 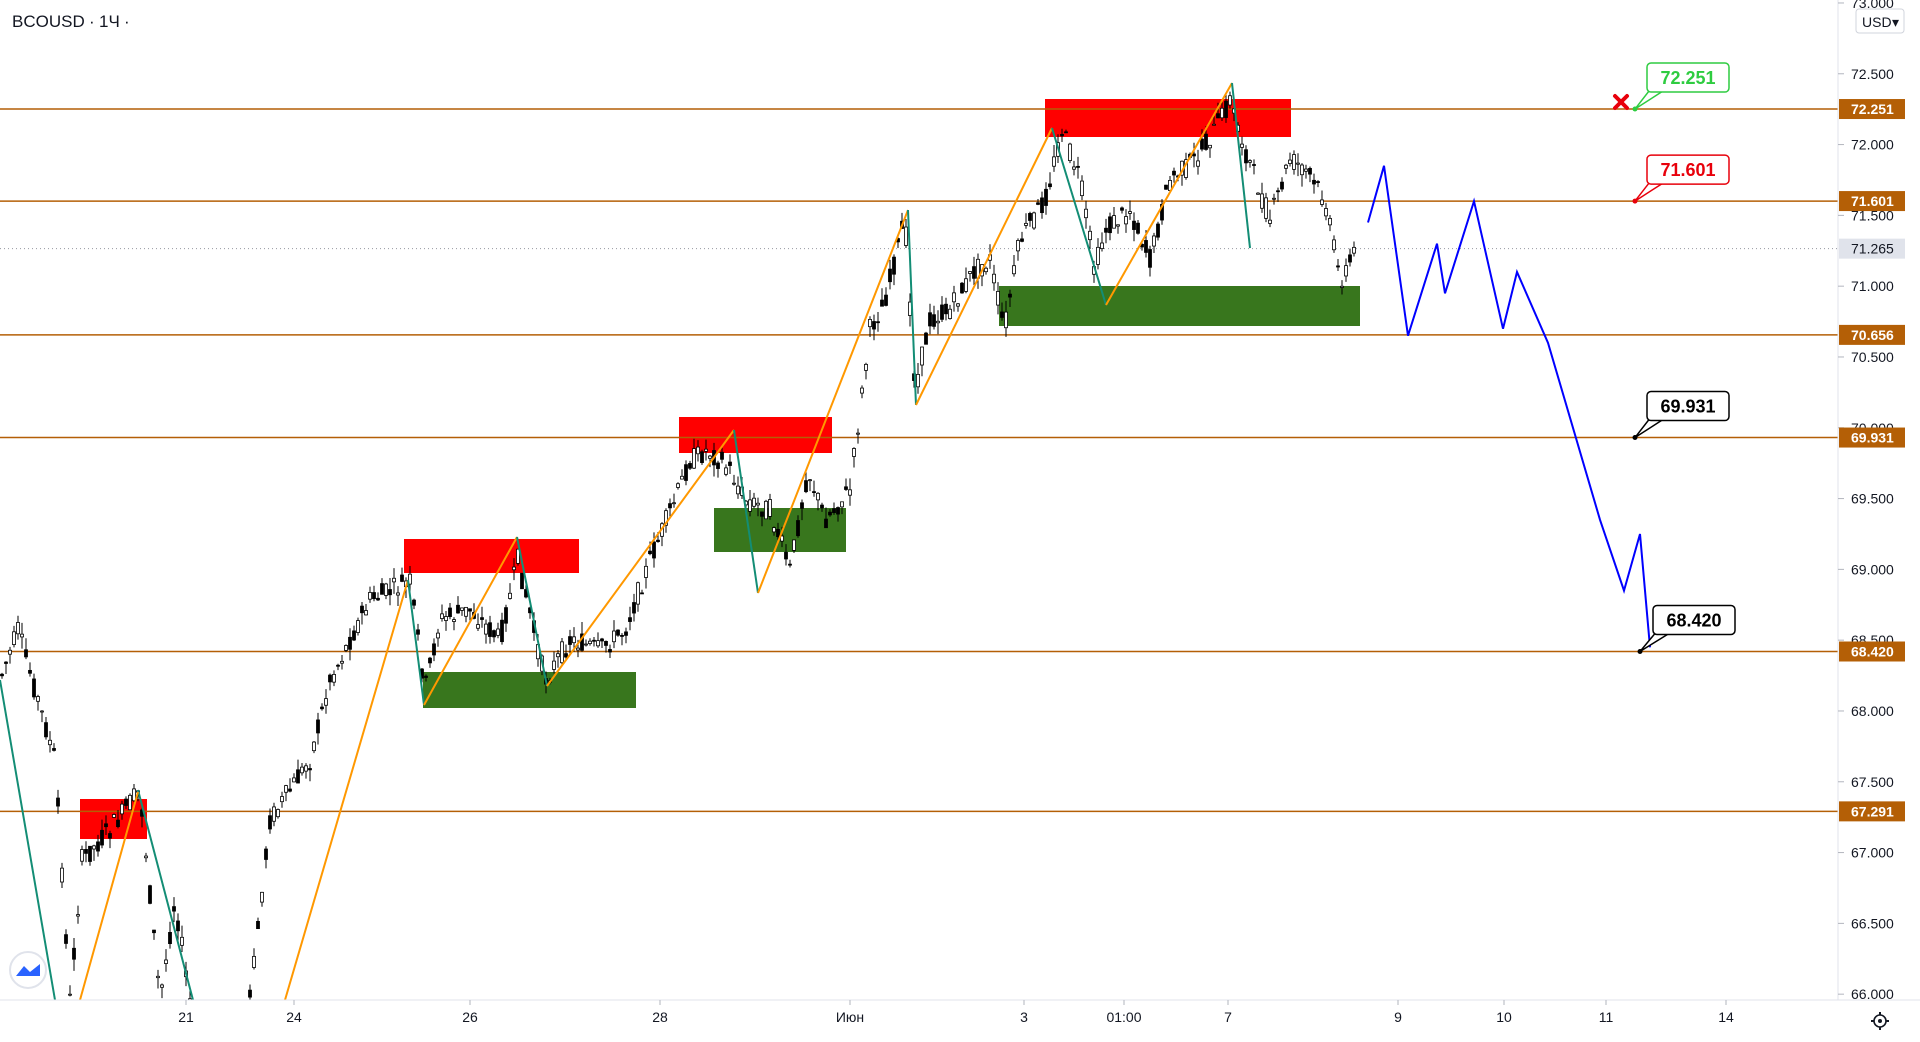 I want to click on chevron-down-icon: ▾, so click(x=1895, y=22).